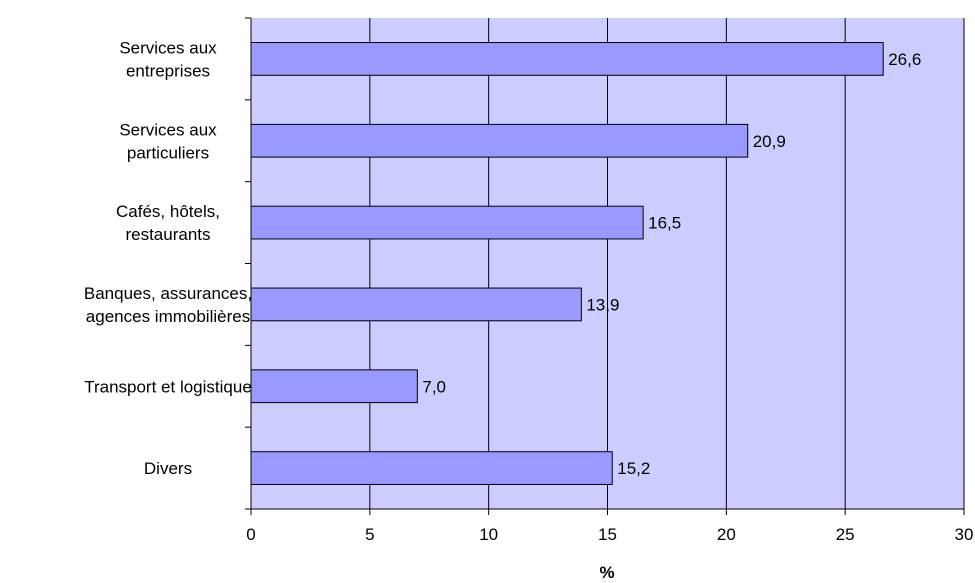 This screenshot has height=583, width=975. Describe the element at coordinates (488, 534) in the screenshot. I see `x-tick-label: 10` at that location.